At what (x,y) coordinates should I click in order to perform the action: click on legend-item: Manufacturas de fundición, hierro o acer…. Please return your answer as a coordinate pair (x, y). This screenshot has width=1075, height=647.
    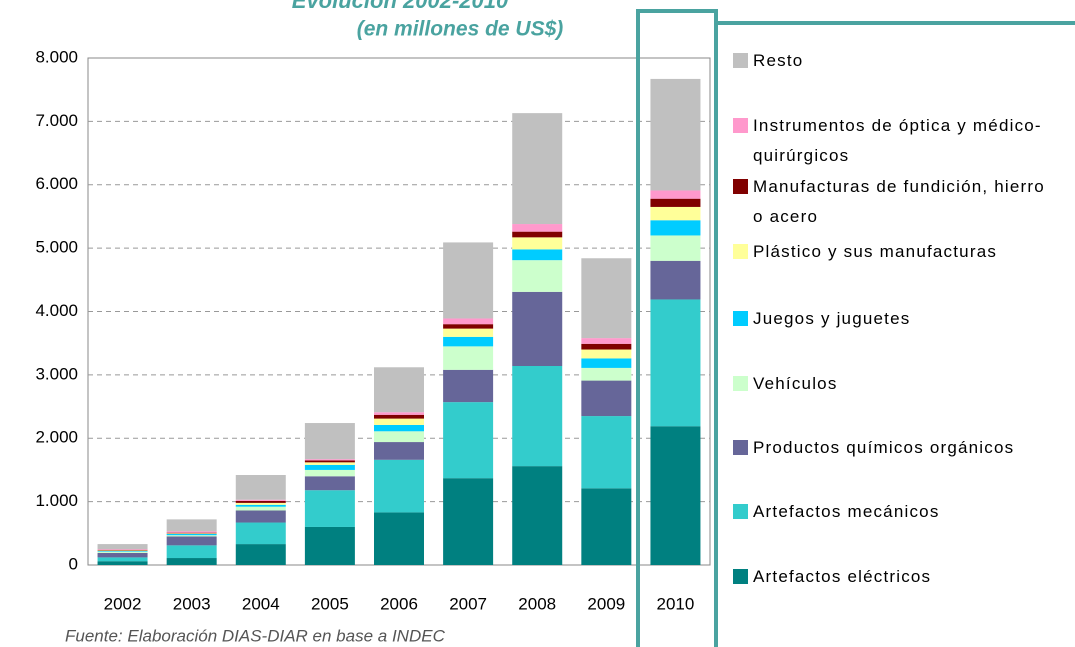
    Looking at the image, I should click on (898, 202).